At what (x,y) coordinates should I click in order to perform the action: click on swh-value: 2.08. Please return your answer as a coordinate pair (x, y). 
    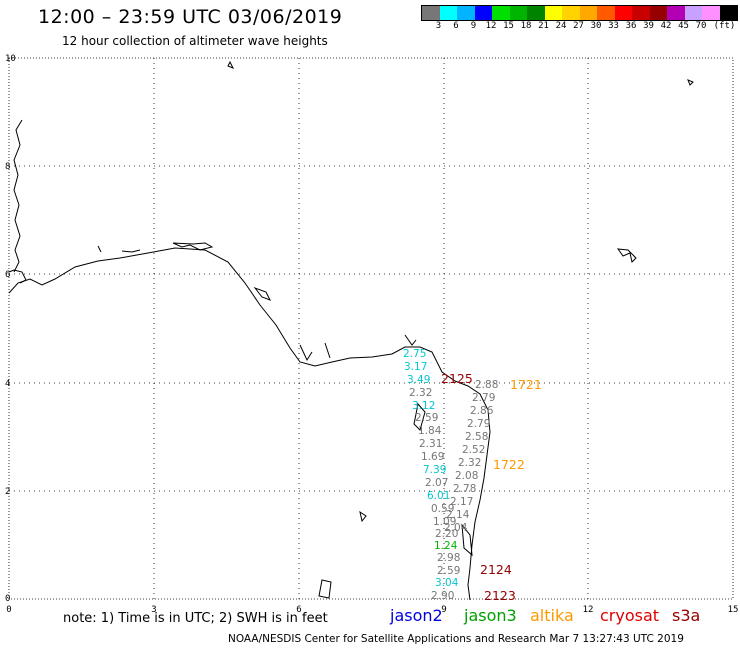
    Looking at the image, I should click on (466, 476).